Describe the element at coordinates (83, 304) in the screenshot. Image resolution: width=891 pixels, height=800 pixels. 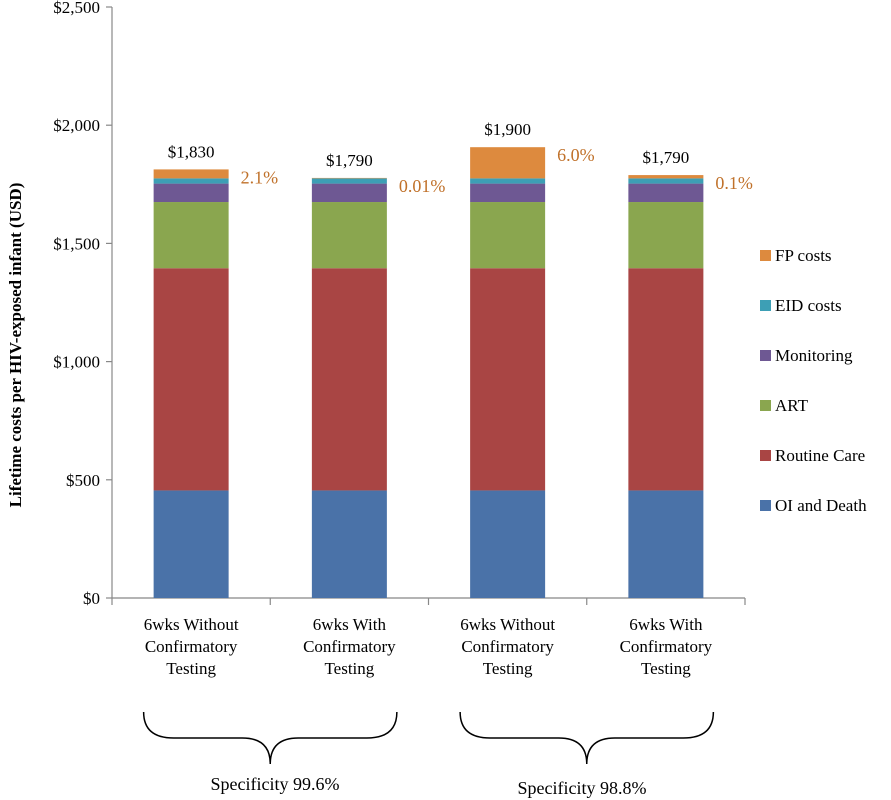
I see `y-axis: $0 $500 $1,000 $1,500 $2,000 $2,500` at that location.